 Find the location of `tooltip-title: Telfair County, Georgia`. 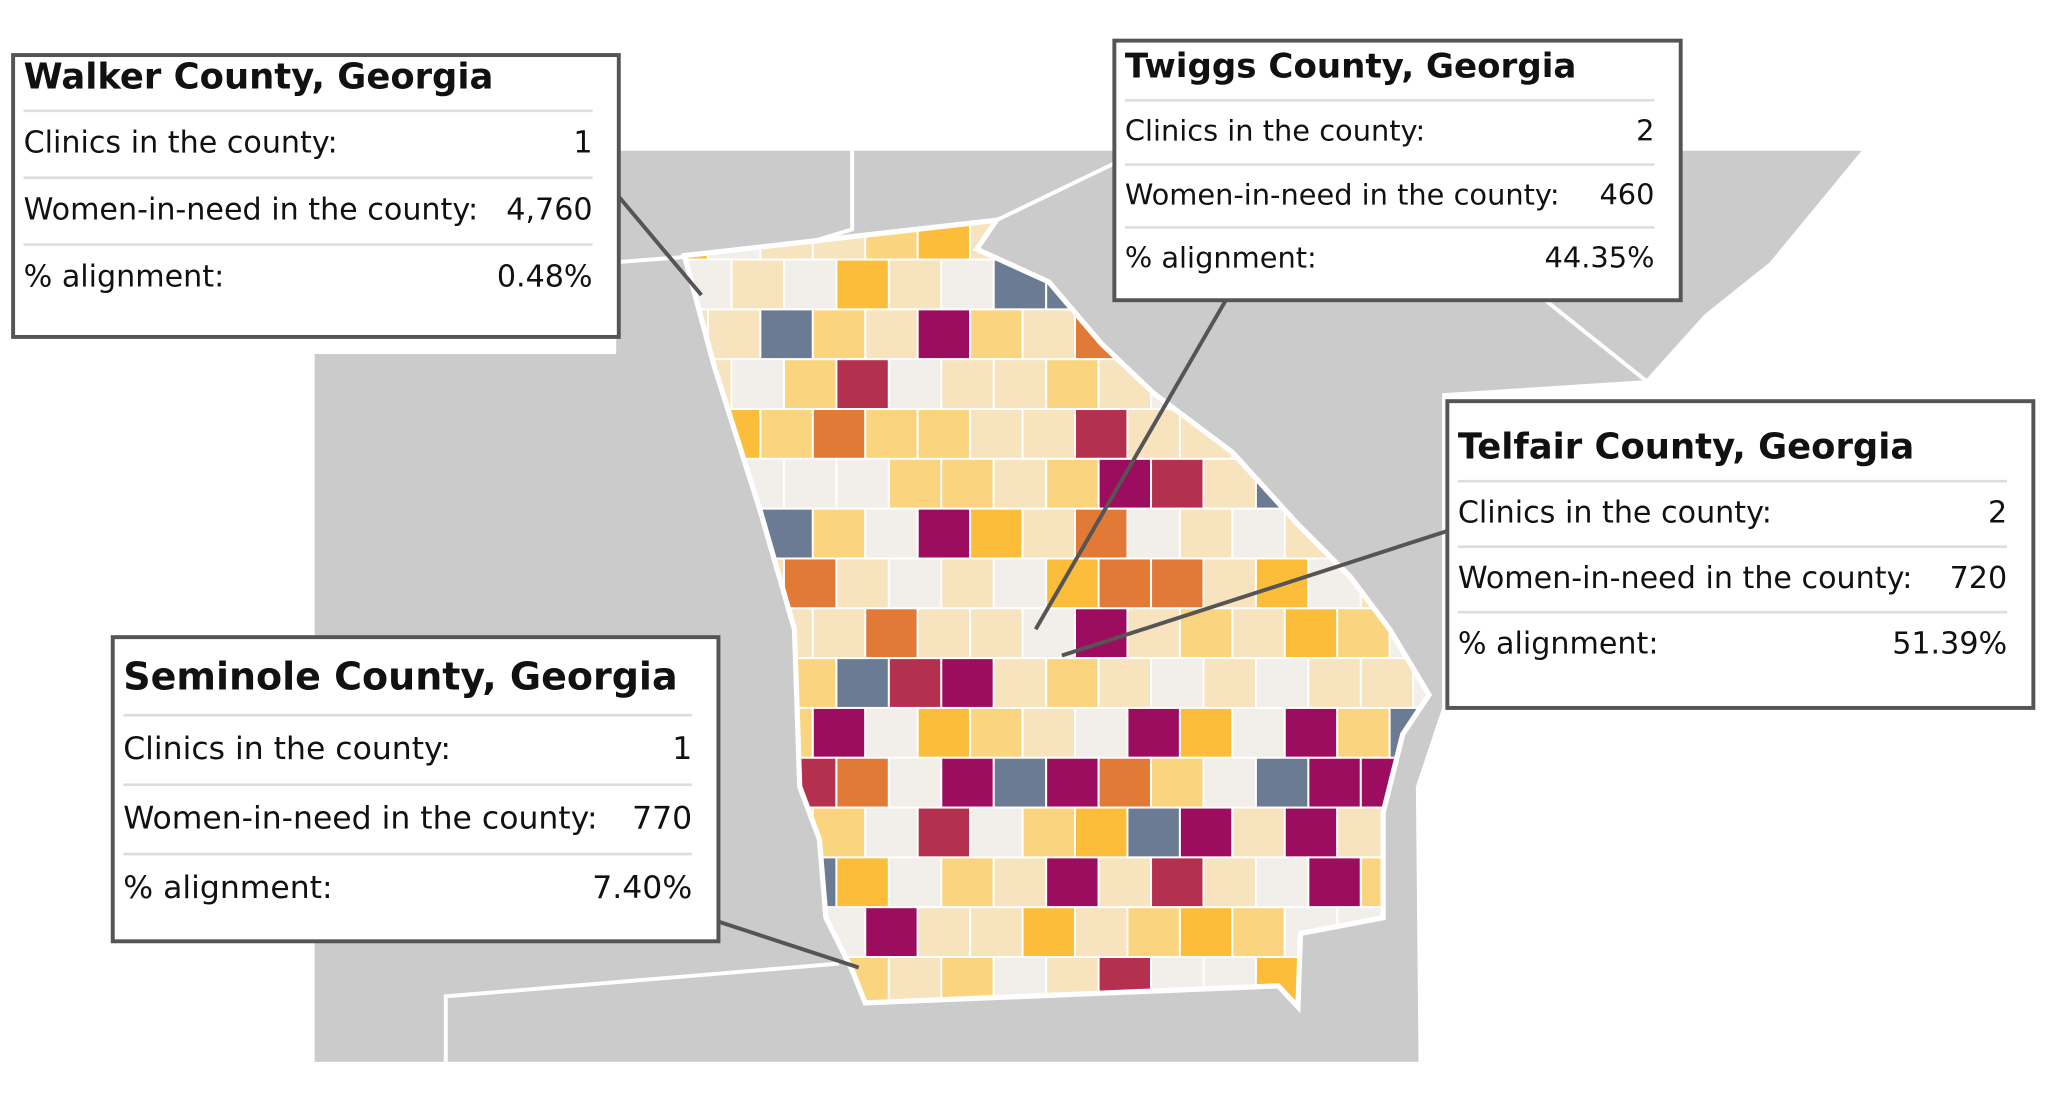

tooltip-title: Telfair County, Georgia is located at coordinates (1686, 446).